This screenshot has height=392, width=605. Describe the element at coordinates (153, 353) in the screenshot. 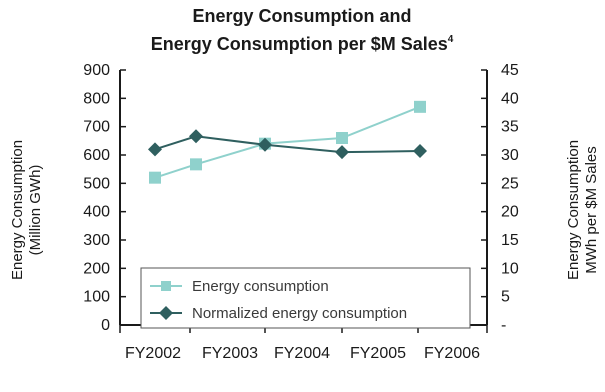

I see `x-tick-label: FY2002` at that location.